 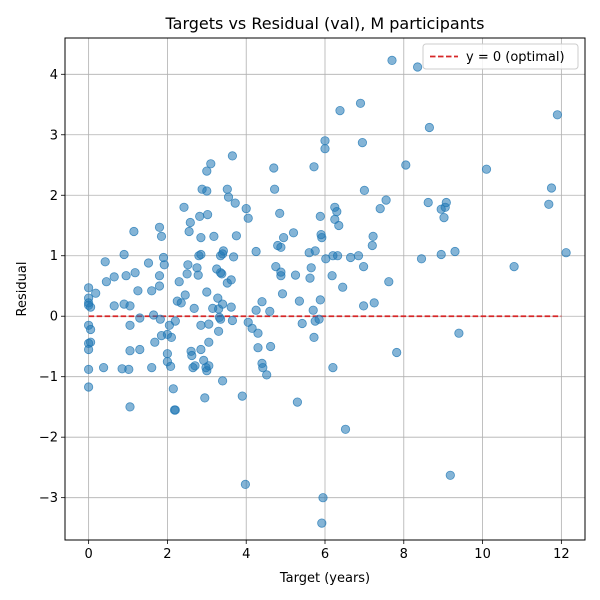 I want to click on y-tick-label: 0, so click(x=54, y=317).